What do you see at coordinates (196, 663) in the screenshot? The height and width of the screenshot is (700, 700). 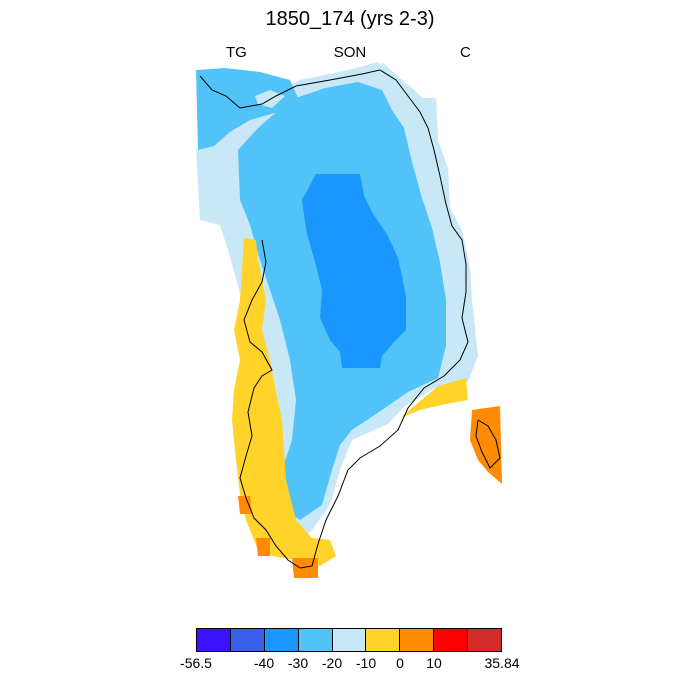 I see `colorbar-tick-label: -56.5` at bounding box center [196, 663].